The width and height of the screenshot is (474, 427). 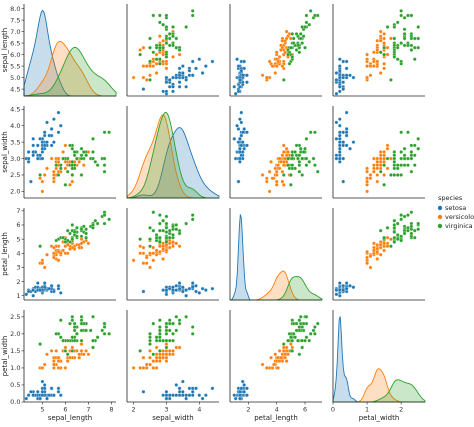 I want to click on legend-title: species, so click(x=450, y=198).